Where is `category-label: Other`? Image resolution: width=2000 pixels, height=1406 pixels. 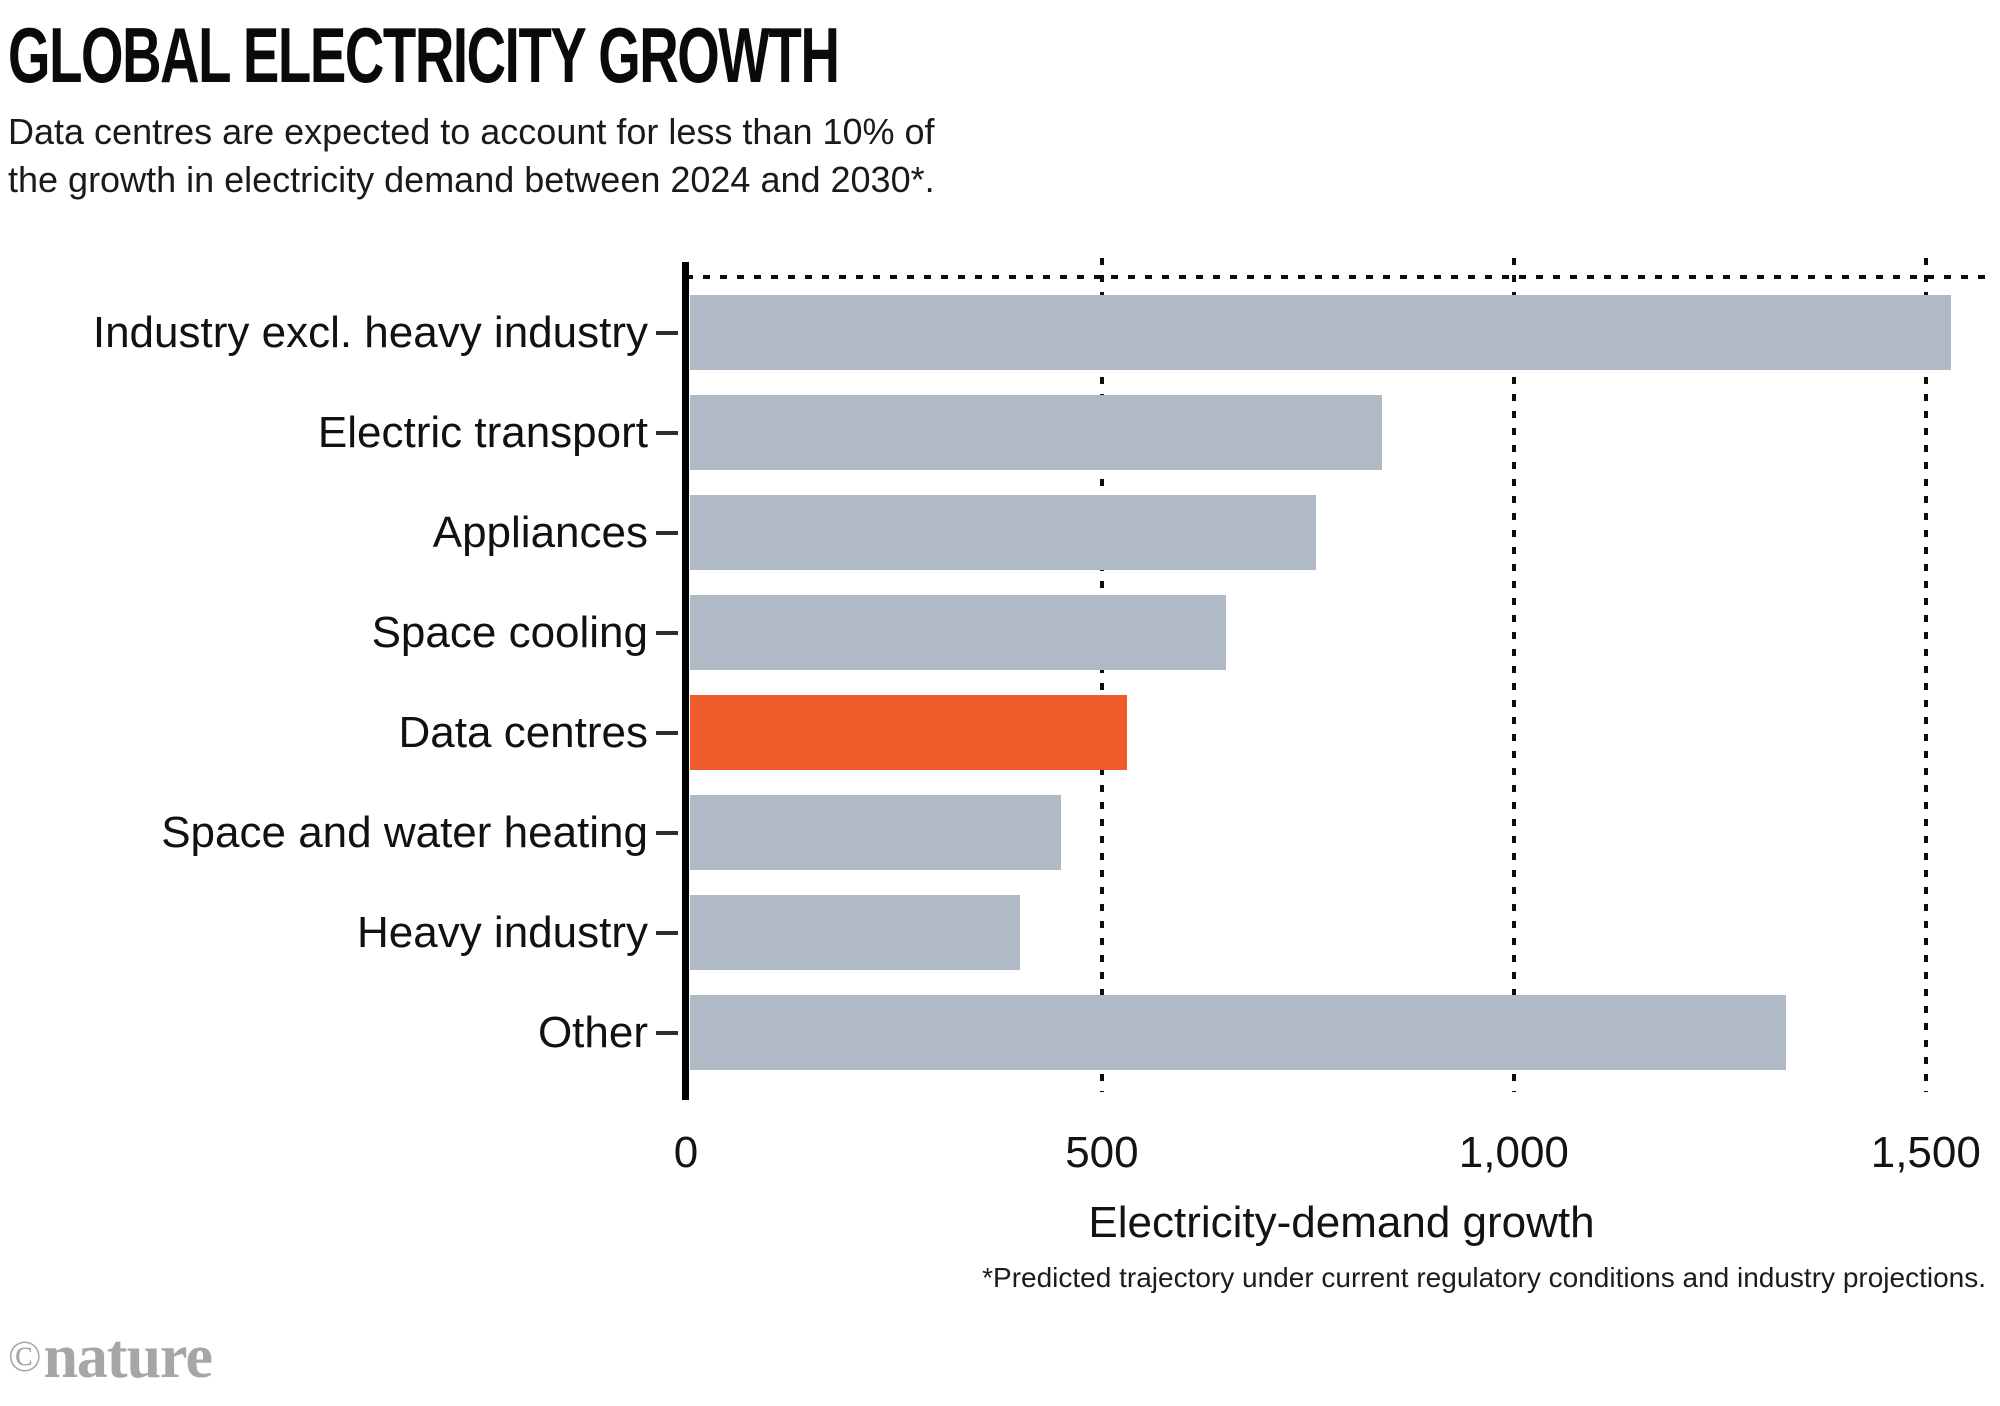 category-label: Other is located at coordinates (592, 1032).